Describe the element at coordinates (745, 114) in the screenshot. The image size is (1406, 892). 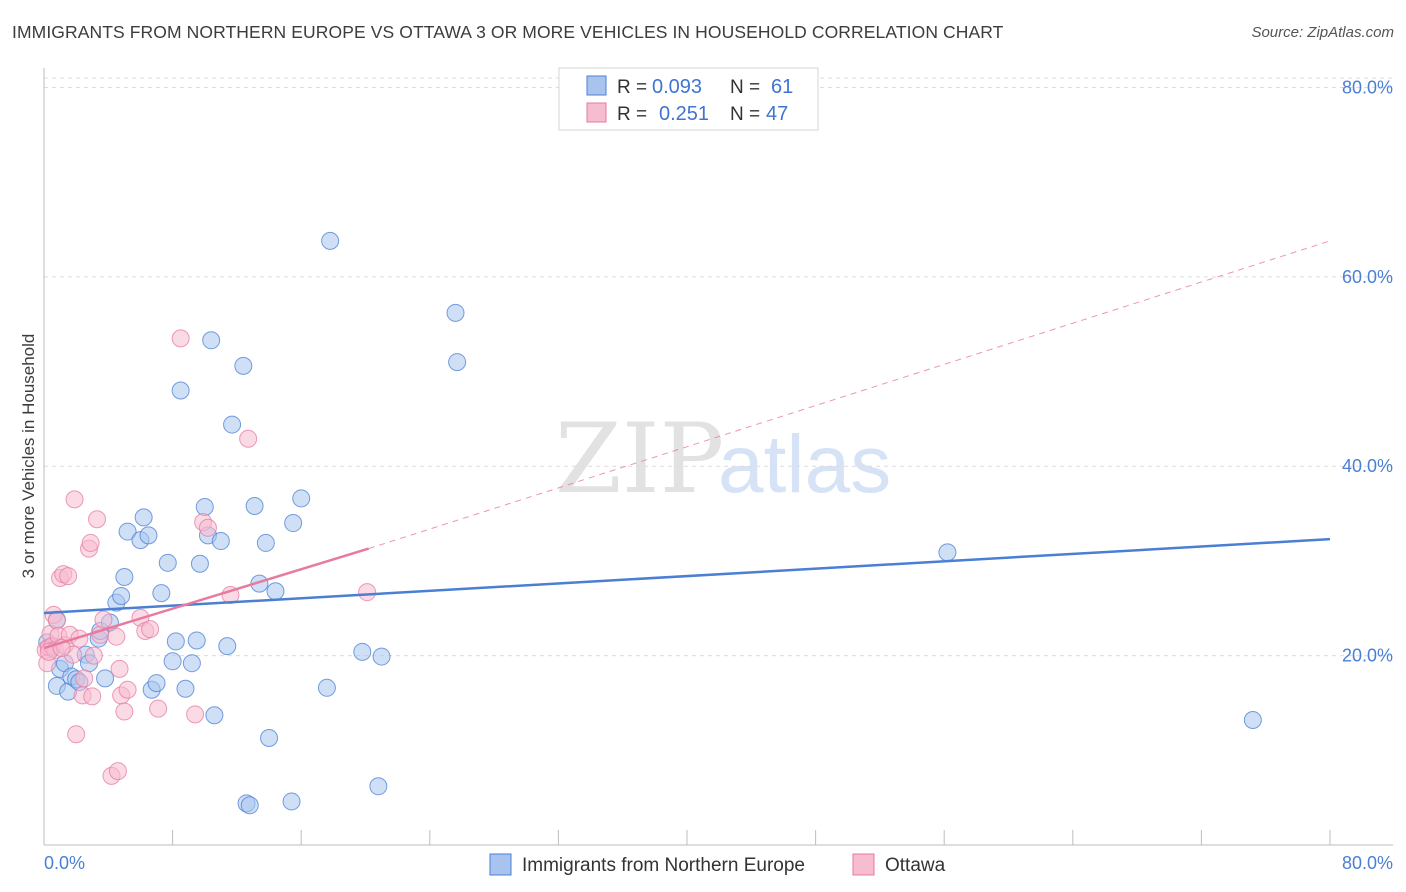
I see `legend-n-label-pink: N =` at that location.